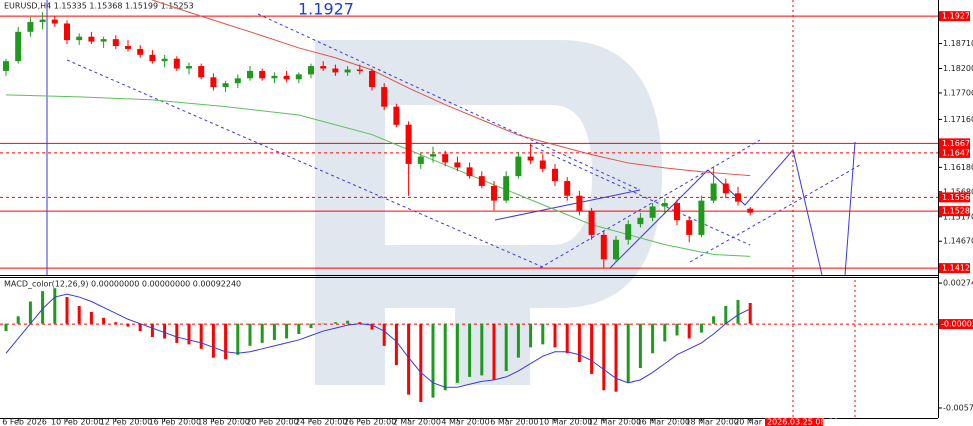 The width and height of the screenshot is (973, 426). Describe the element at coordinates (175, 422) in the screenshot. I see `x-tick-label: 16 Feb 20:00` at that location.